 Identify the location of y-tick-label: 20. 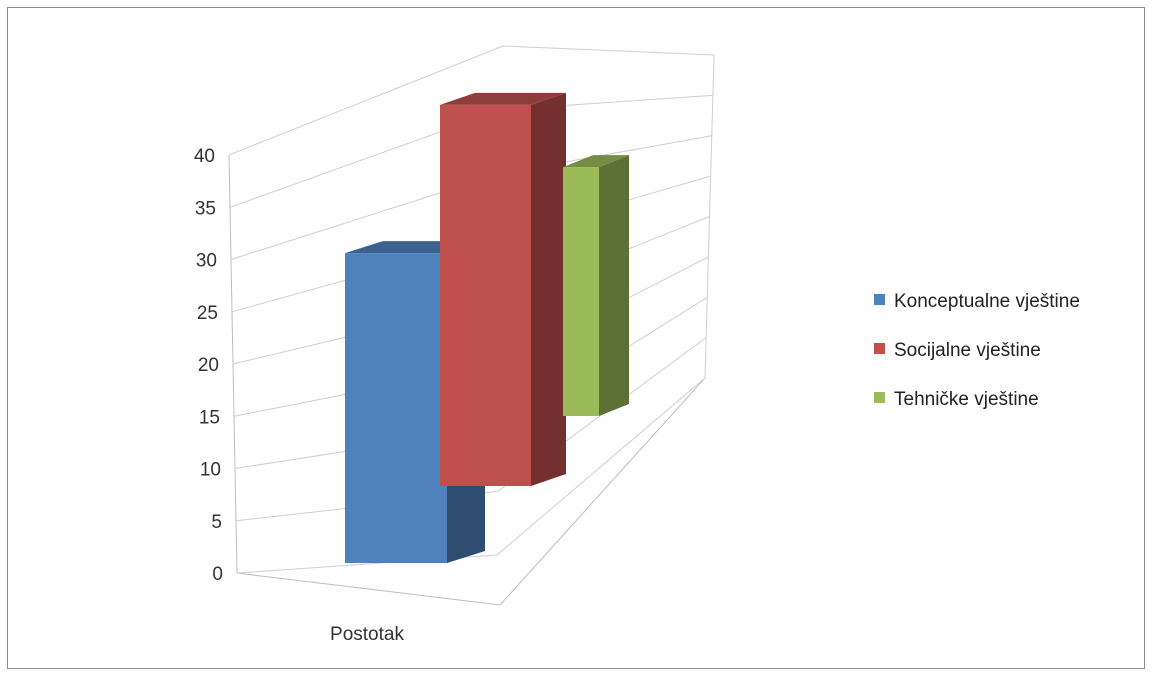
(208, 365).